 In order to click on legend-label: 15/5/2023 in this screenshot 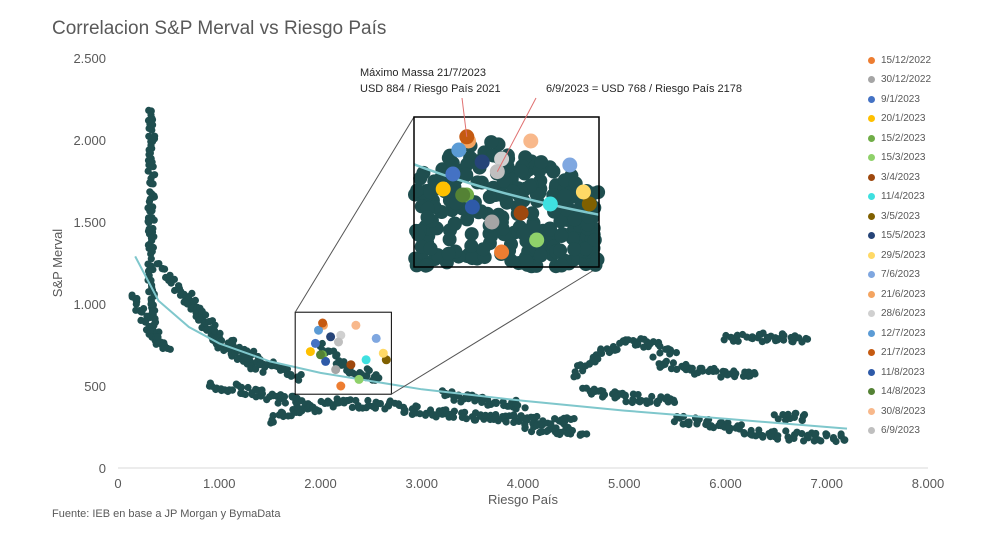, I will do `click(903, 235)`.